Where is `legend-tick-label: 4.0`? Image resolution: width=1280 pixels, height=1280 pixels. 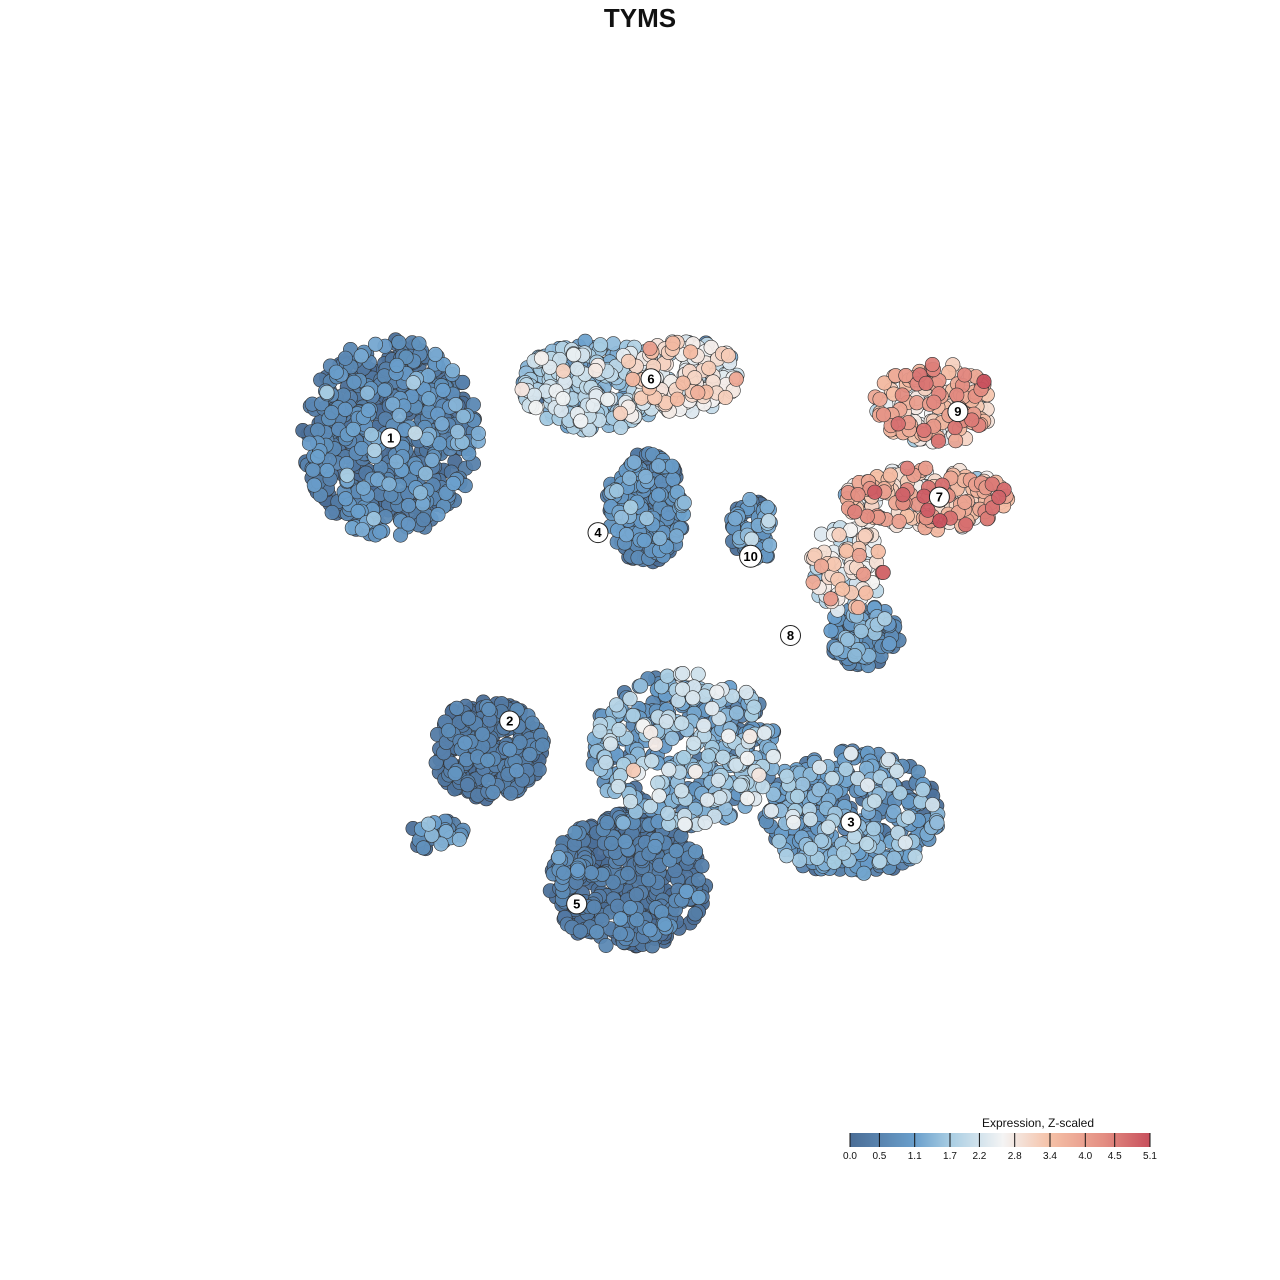 legend-tick-label: 4.0 is located at coordinates (1085, 1156).